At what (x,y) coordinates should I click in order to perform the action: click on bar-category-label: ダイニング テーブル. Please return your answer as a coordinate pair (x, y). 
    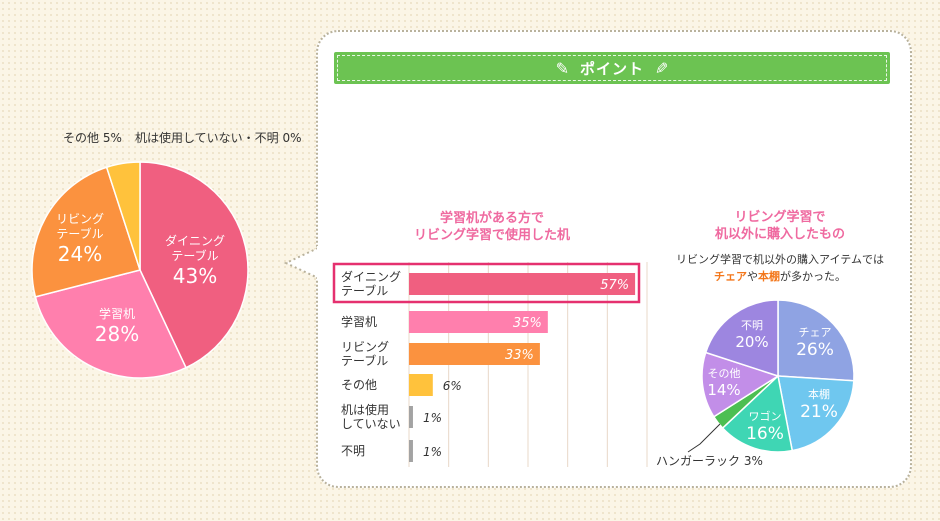
    Looking at the image, I should click on (371, 284).